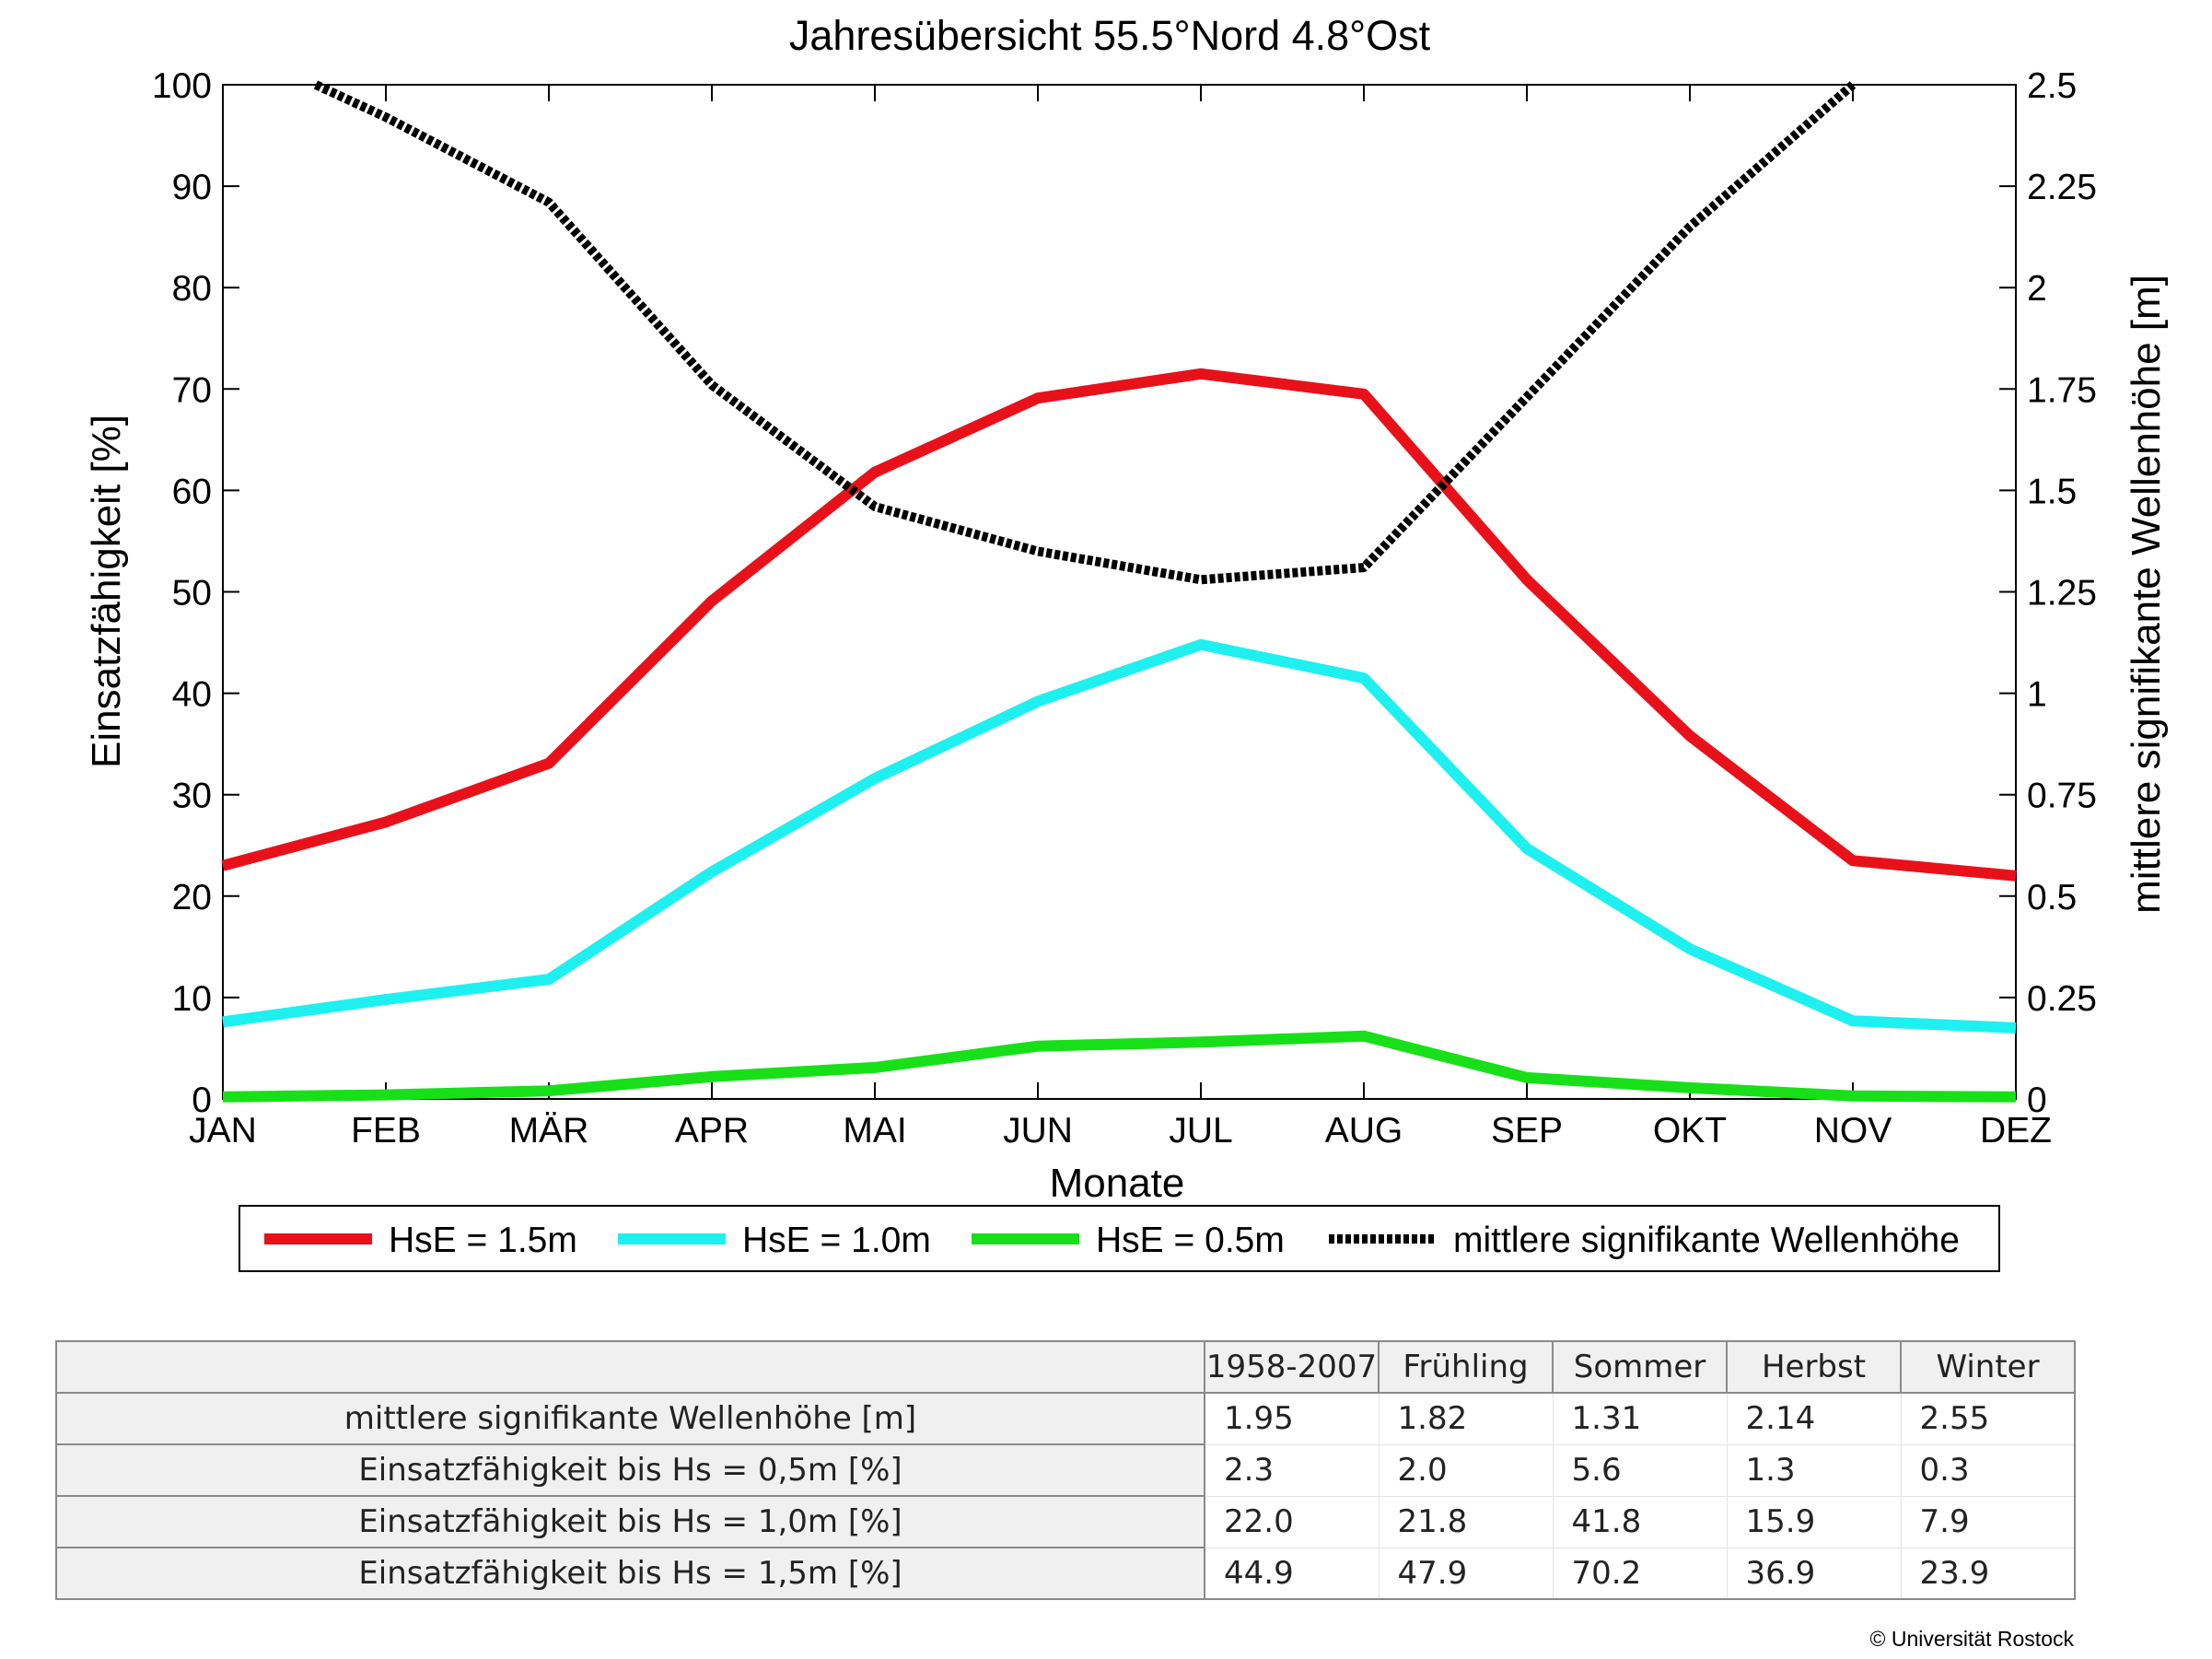 This screenshot has height=1659, width=2212. I want to click on y2-tick-label: 1.75, so click(2062, 390).